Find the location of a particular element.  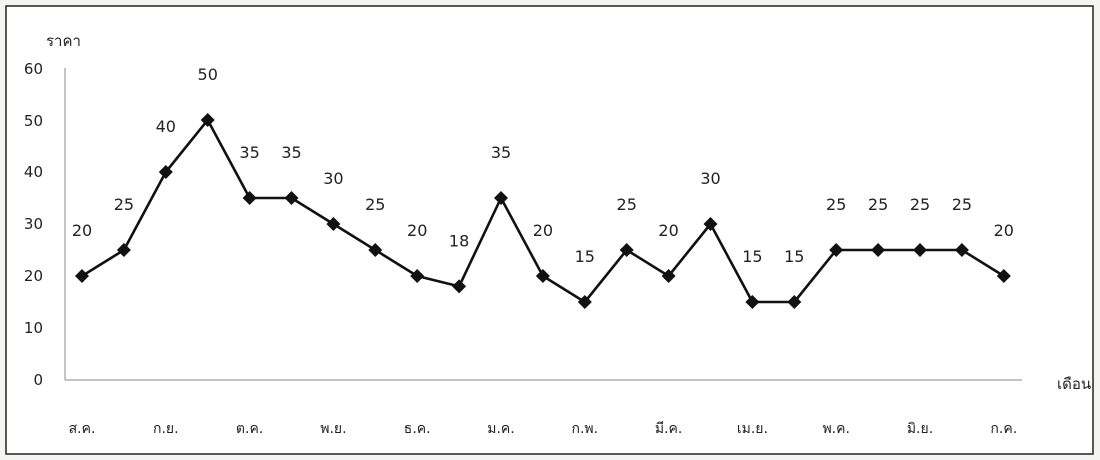

x-axis-title: เดือน is located at coordinates (1074, 384).